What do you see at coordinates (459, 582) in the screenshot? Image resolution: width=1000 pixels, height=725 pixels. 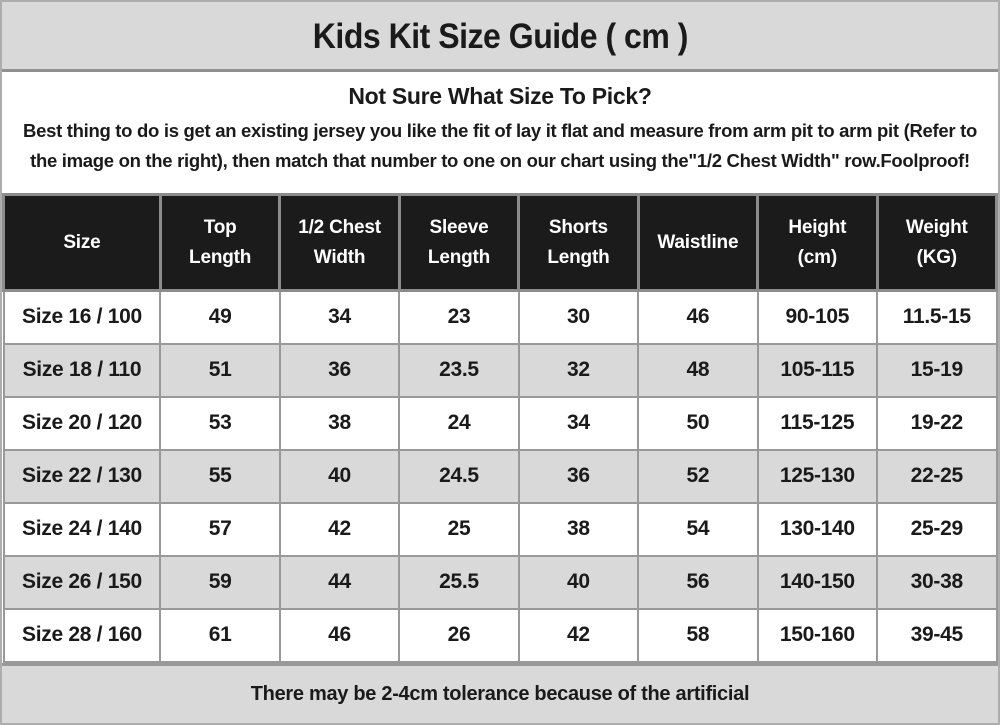 I see `value-cell: 25.5` at bounding box center [459, 582].